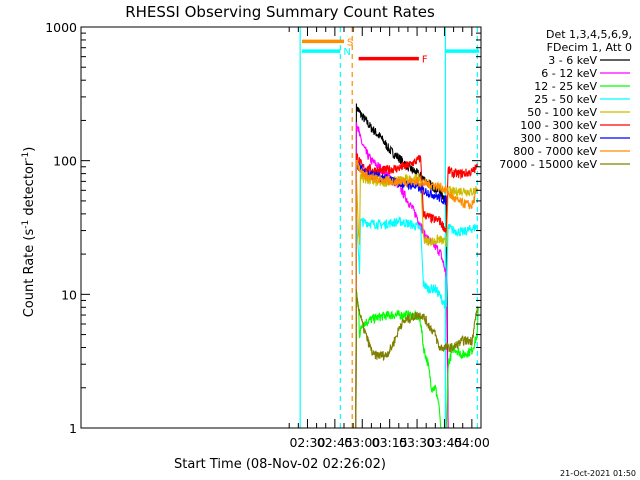  What do you see at coordinates (444, 442) in the screenshot?
I see `x-tick-label-5: 03:45` at bounding box center [444, 442].